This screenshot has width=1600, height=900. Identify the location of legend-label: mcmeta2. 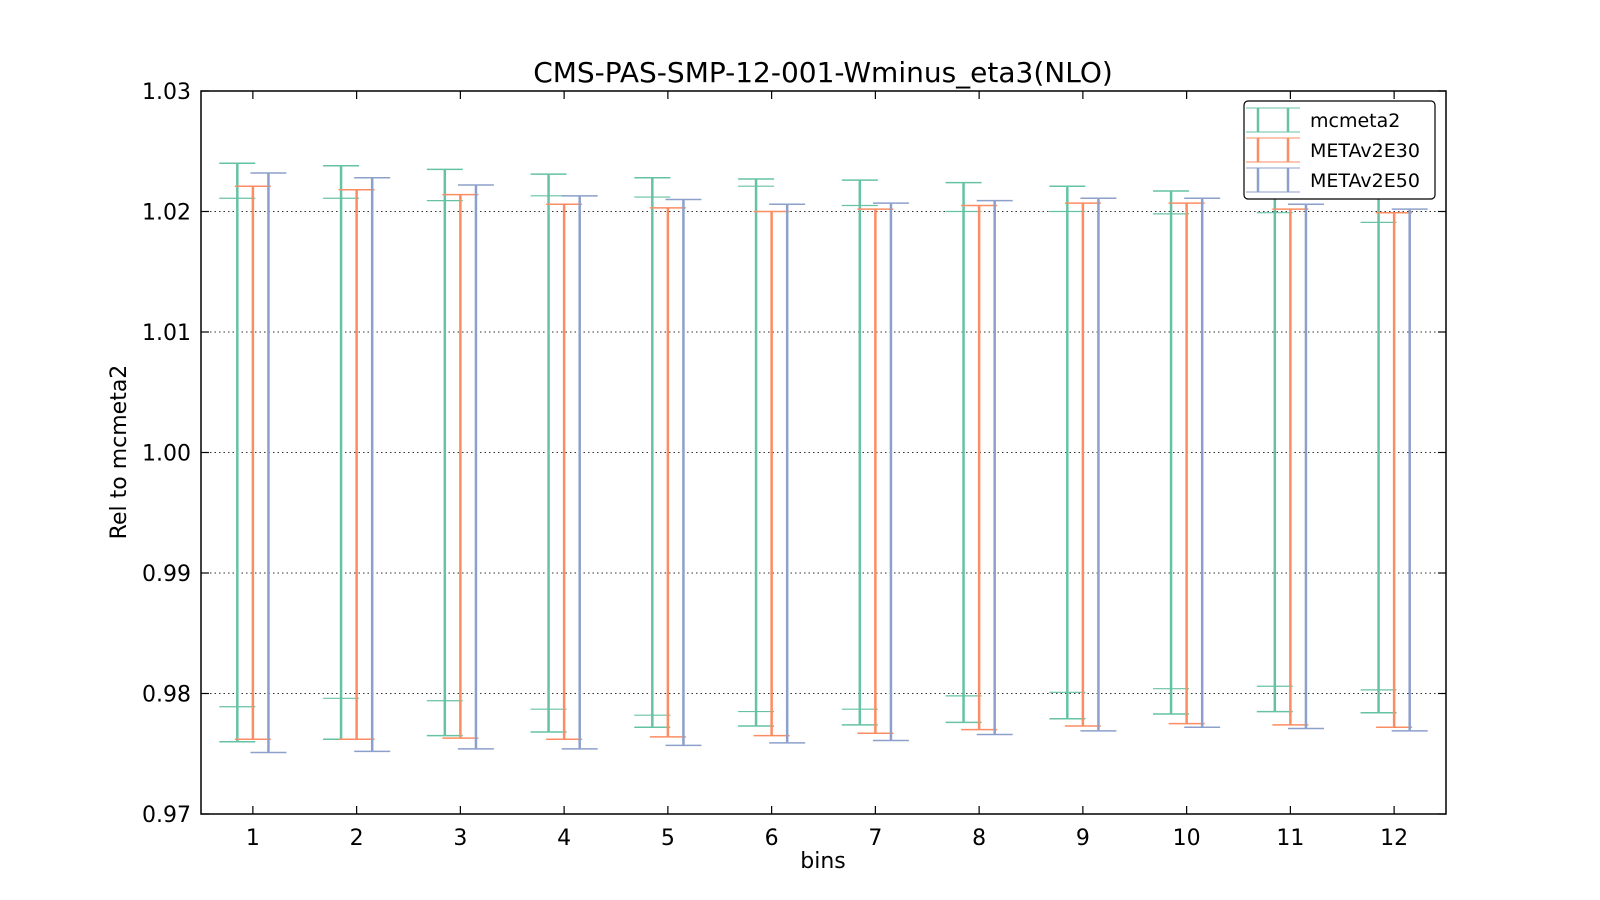
(1355, 121).